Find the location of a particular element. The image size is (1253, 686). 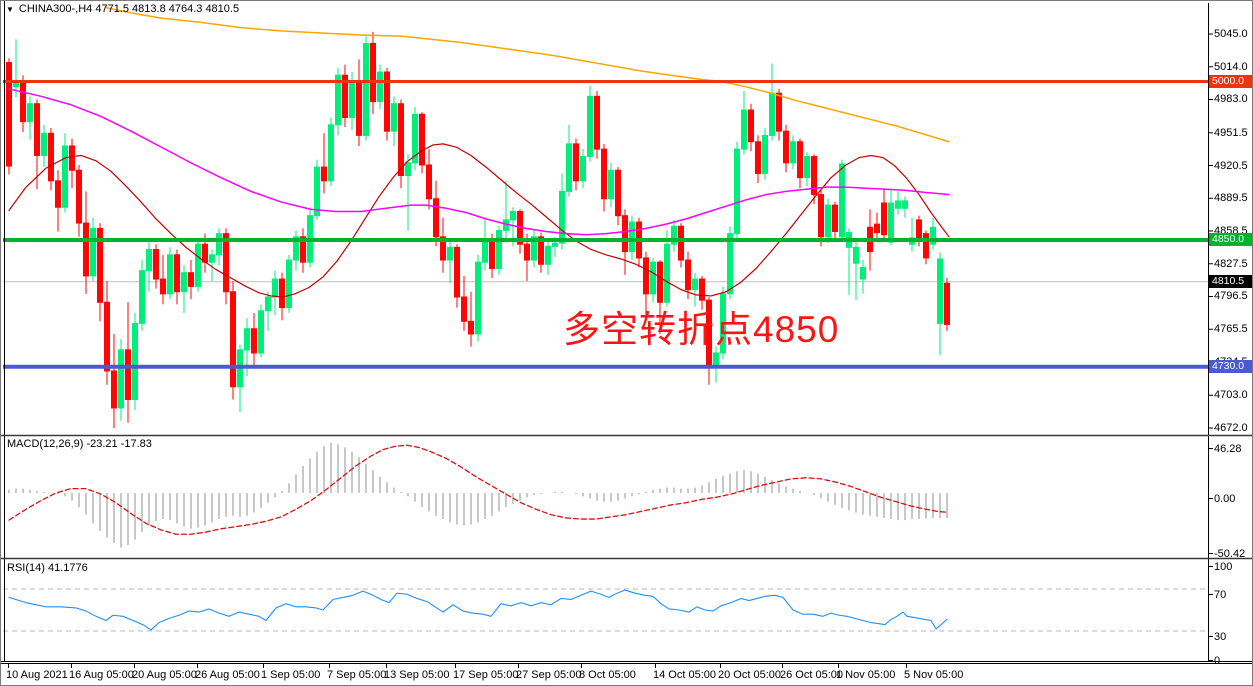

rsi-tick-label: 0 is located at coordinates (1217, 661).